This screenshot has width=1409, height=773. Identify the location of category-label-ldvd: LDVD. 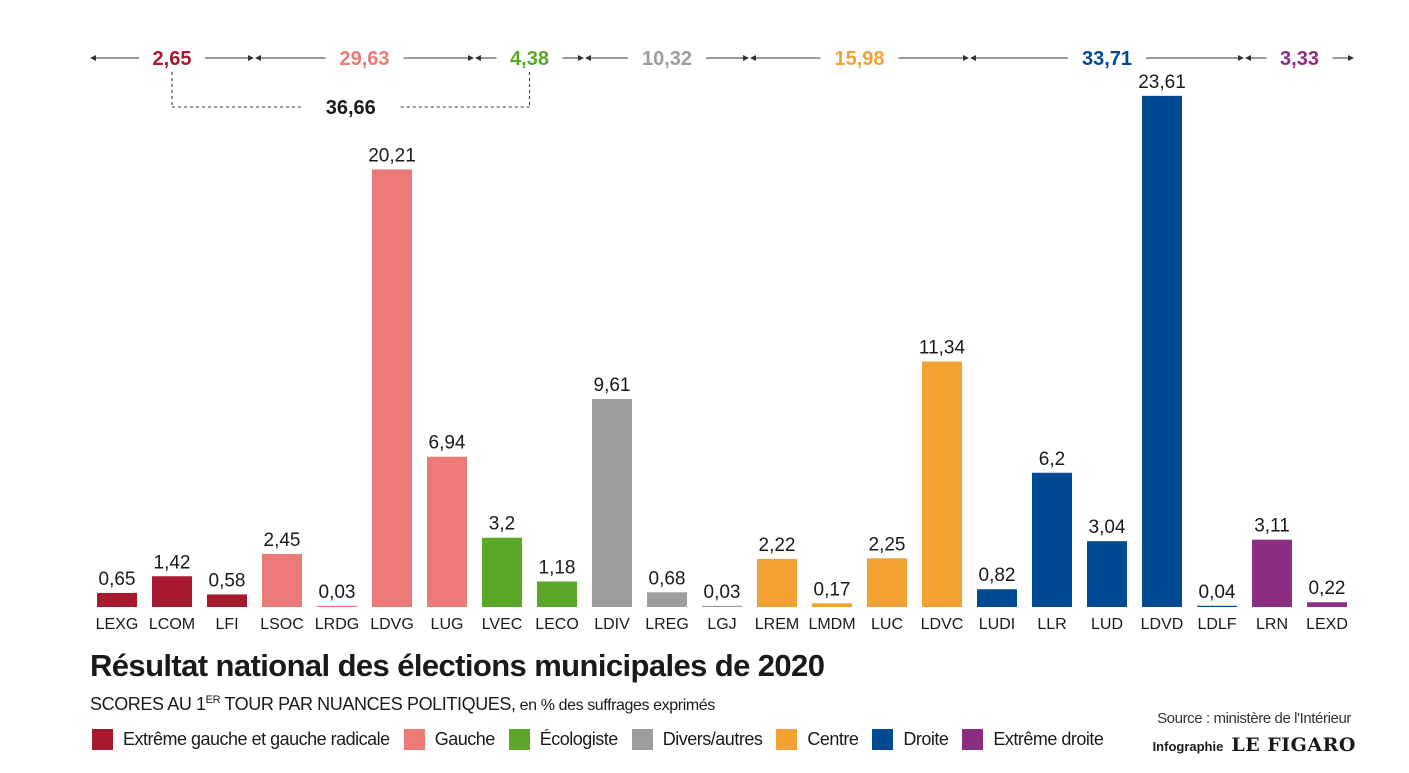
(1162, 624).